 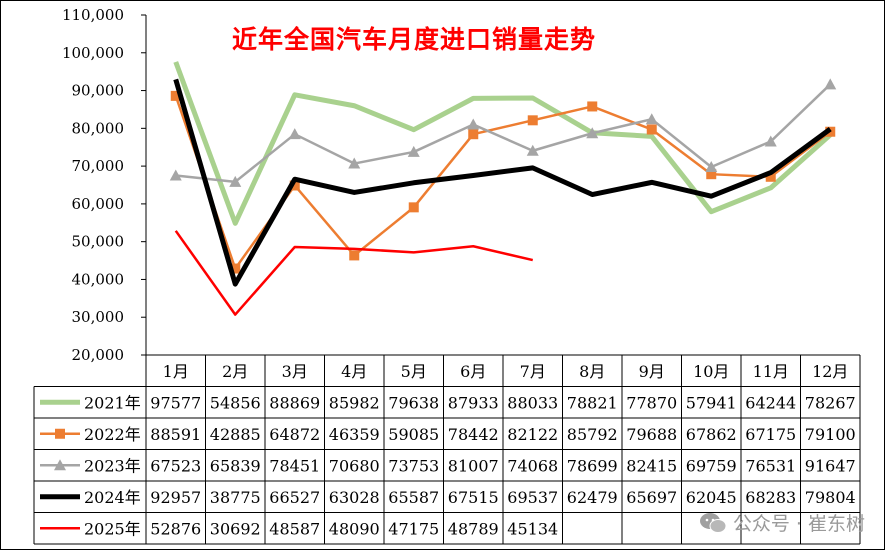 What do you see at coordinates (713, 522) in the screenshot?
I see `wechat-icon` at bounding box center [713, 522].